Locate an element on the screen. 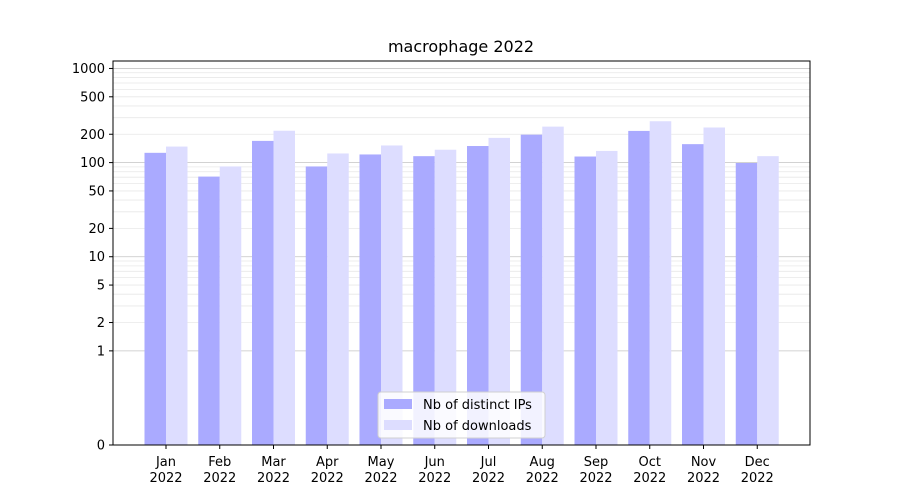 The image size is (900, 500). y-tick-label: 10 is located at coordinates (96, 257).